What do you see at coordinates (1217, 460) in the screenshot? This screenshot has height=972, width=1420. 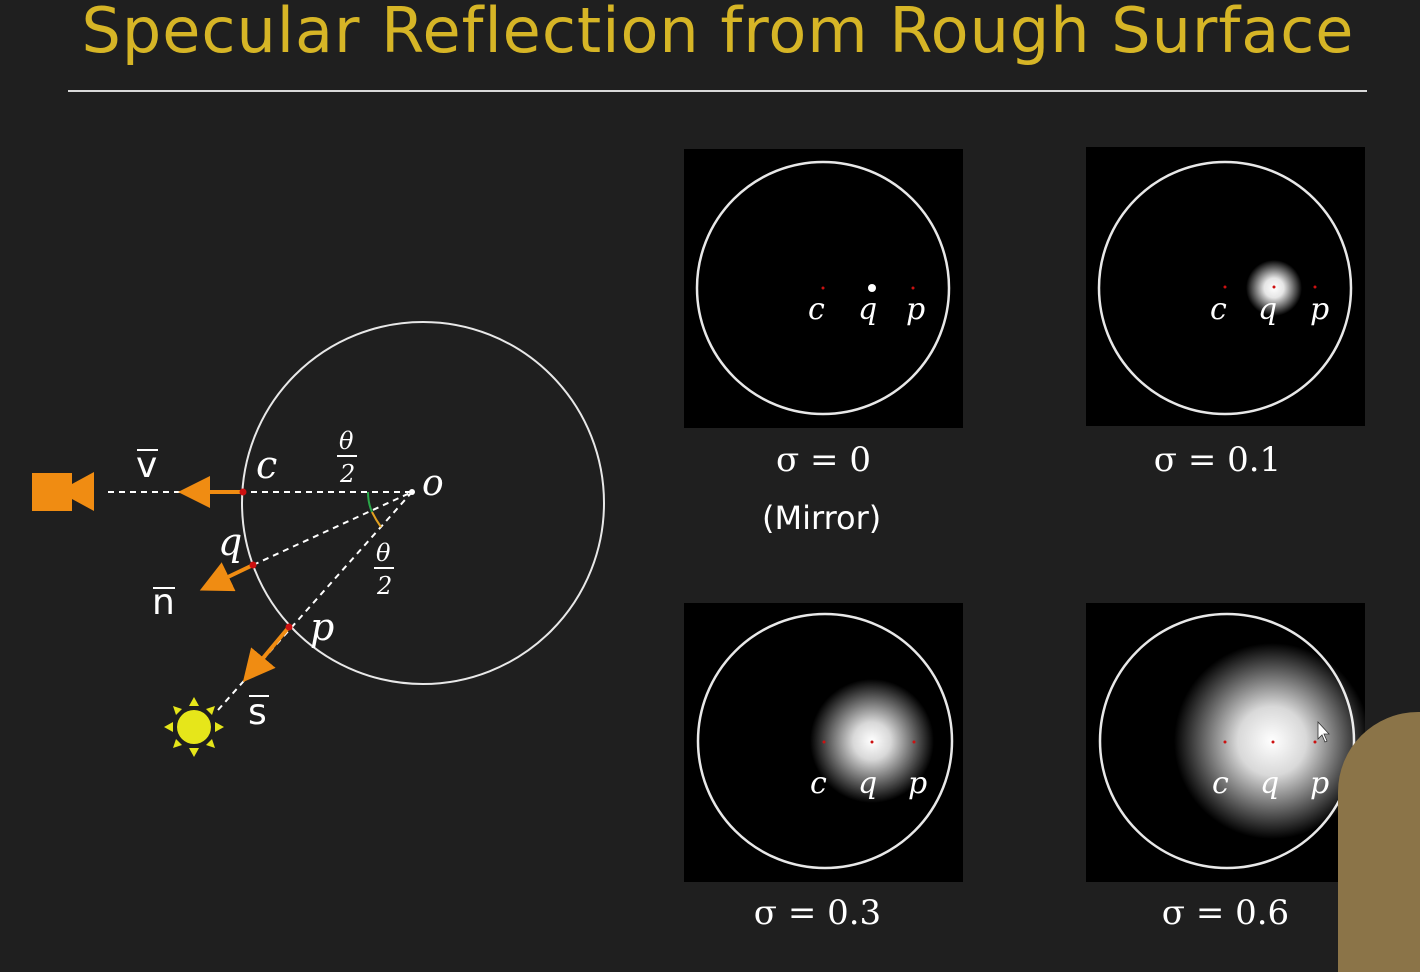 I see `sigma-caption-01: σ = 0.1` at bounding box center [1217, 460].